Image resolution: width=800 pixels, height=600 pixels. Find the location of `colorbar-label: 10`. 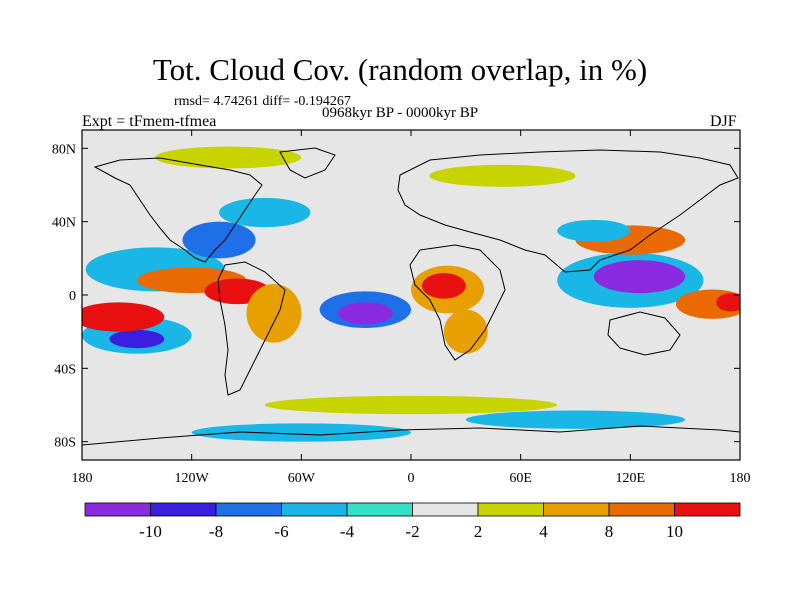

colorbar-label: 10 is located at coordinates (674, 531).